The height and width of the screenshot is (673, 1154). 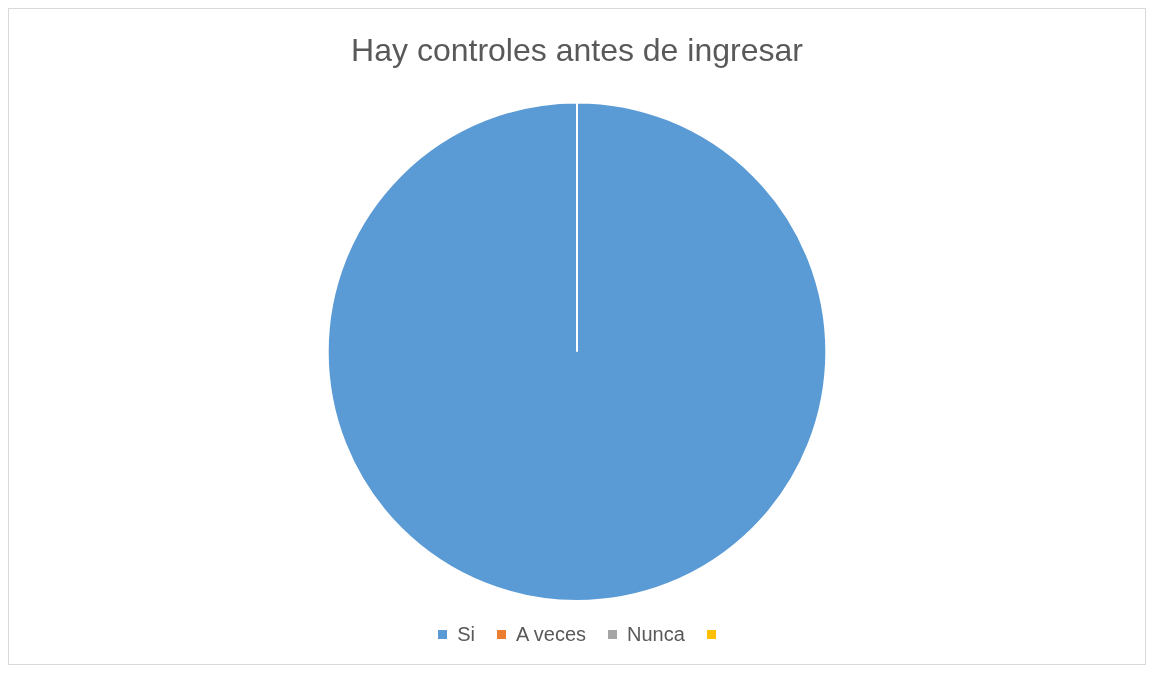 What do you see at coordinates (656, 634) in the screenshot?
I see `legend-label: Nunca` at bounding box center [656, 634].